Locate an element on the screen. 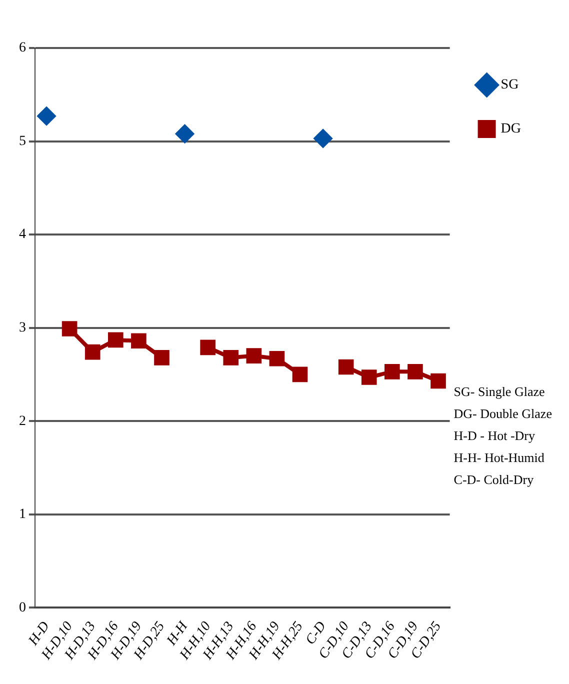 Image resolution: width=569 pixels, height=684 pixels. y-tick-label: 4 is located at coordinates (22, 234).